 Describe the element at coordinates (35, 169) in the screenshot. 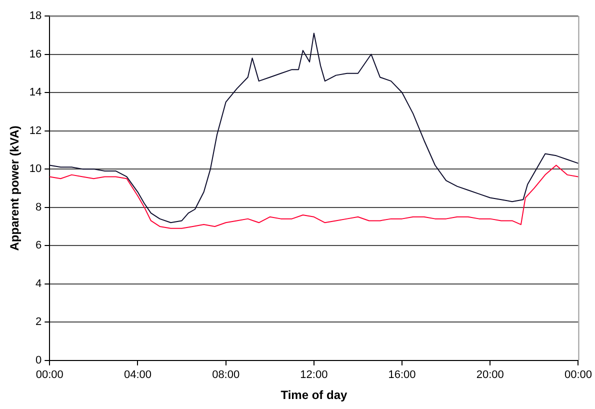

I see `y-tick-label: 10` at that location.